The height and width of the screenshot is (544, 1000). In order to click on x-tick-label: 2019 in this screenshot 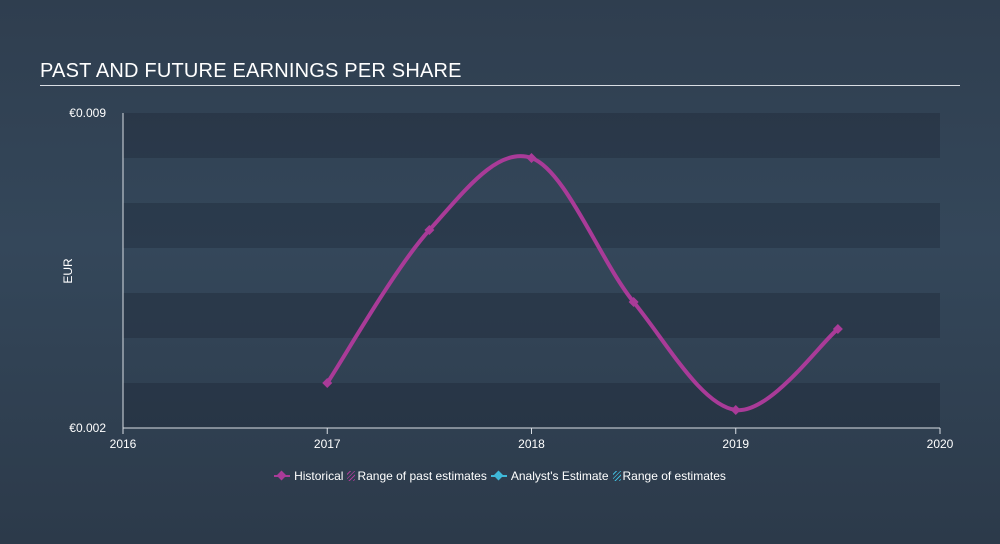, I will do `click(735, 444)`.